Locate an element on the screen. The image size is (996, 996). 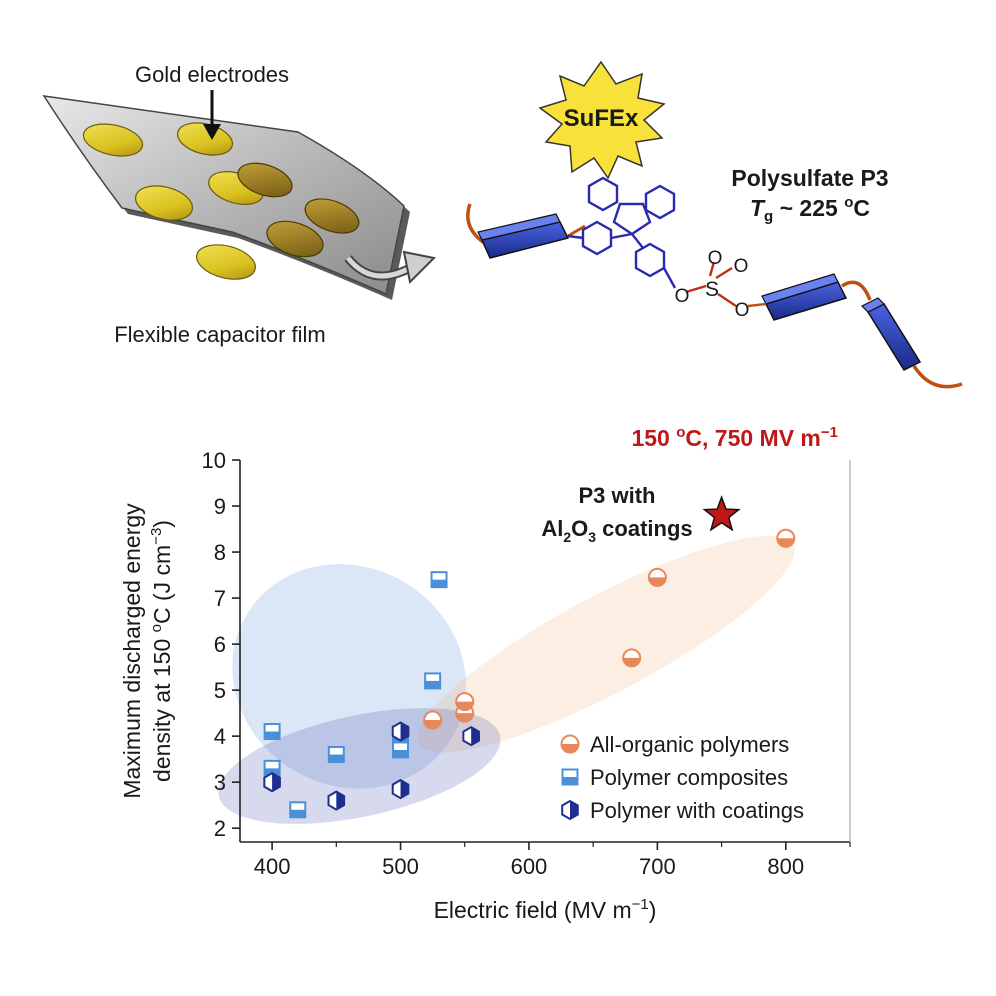
chart-title: 150 oC, 750 MV m−1 is located at coordinates (734, 437).